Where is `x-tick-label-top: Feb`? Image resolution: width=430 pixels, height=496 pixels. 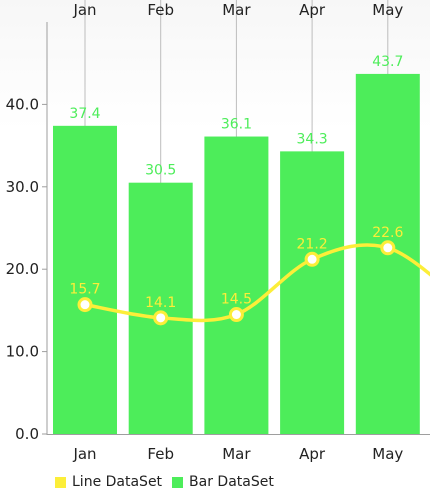
x-tick-label-top: Feb is located at coordinates (160, 10).